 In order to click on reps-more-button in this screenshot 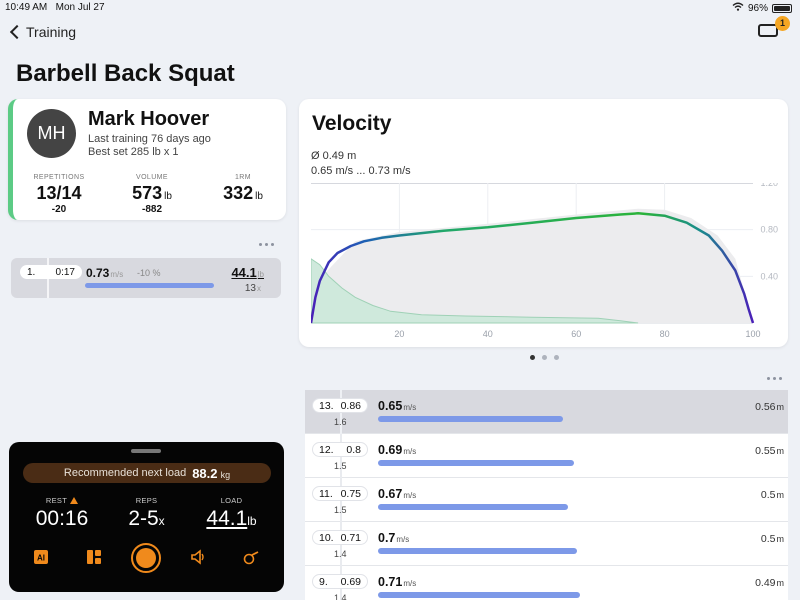, I will do `click(774, 378)`.